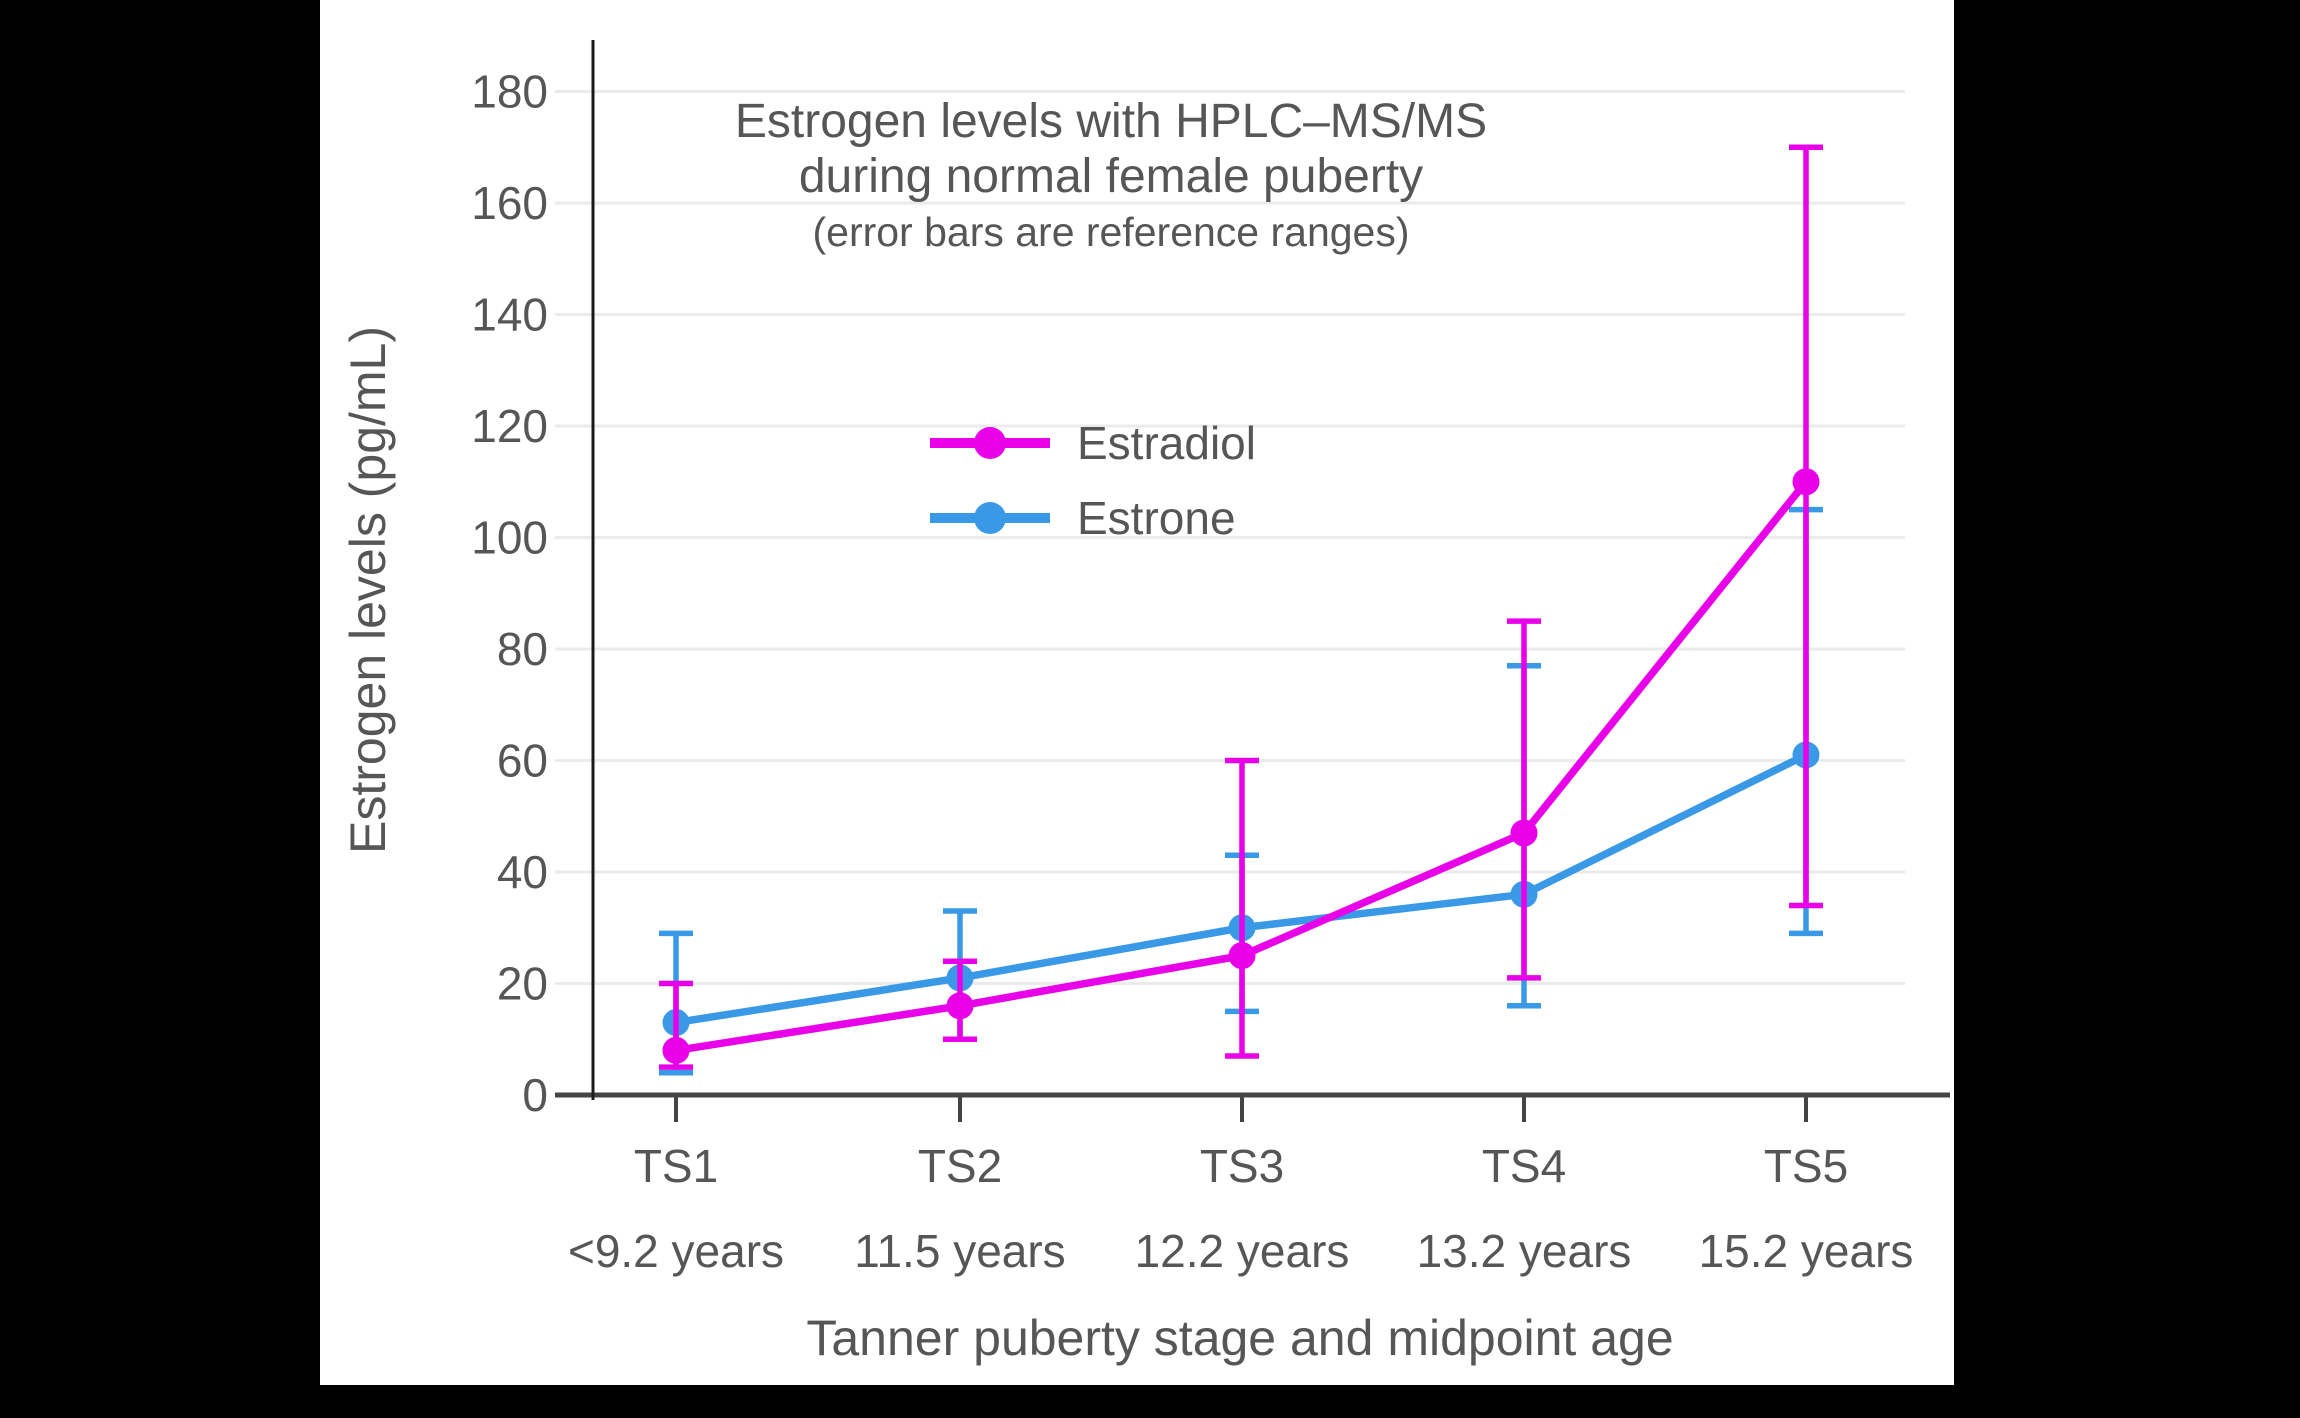 The image size is (2300, 1418). I want to click on y-tick-label: 120, so click(509, 426).